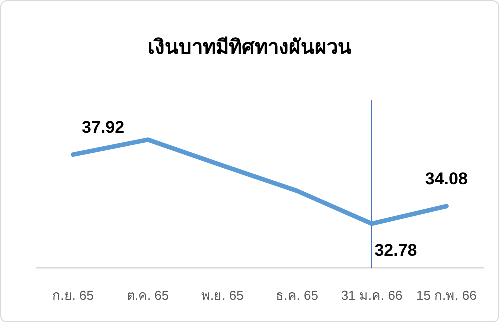 This screenshot has height=323, width=500. I want to click on x-tick-label: 15 ก.พ. 66, so click(446, 295).